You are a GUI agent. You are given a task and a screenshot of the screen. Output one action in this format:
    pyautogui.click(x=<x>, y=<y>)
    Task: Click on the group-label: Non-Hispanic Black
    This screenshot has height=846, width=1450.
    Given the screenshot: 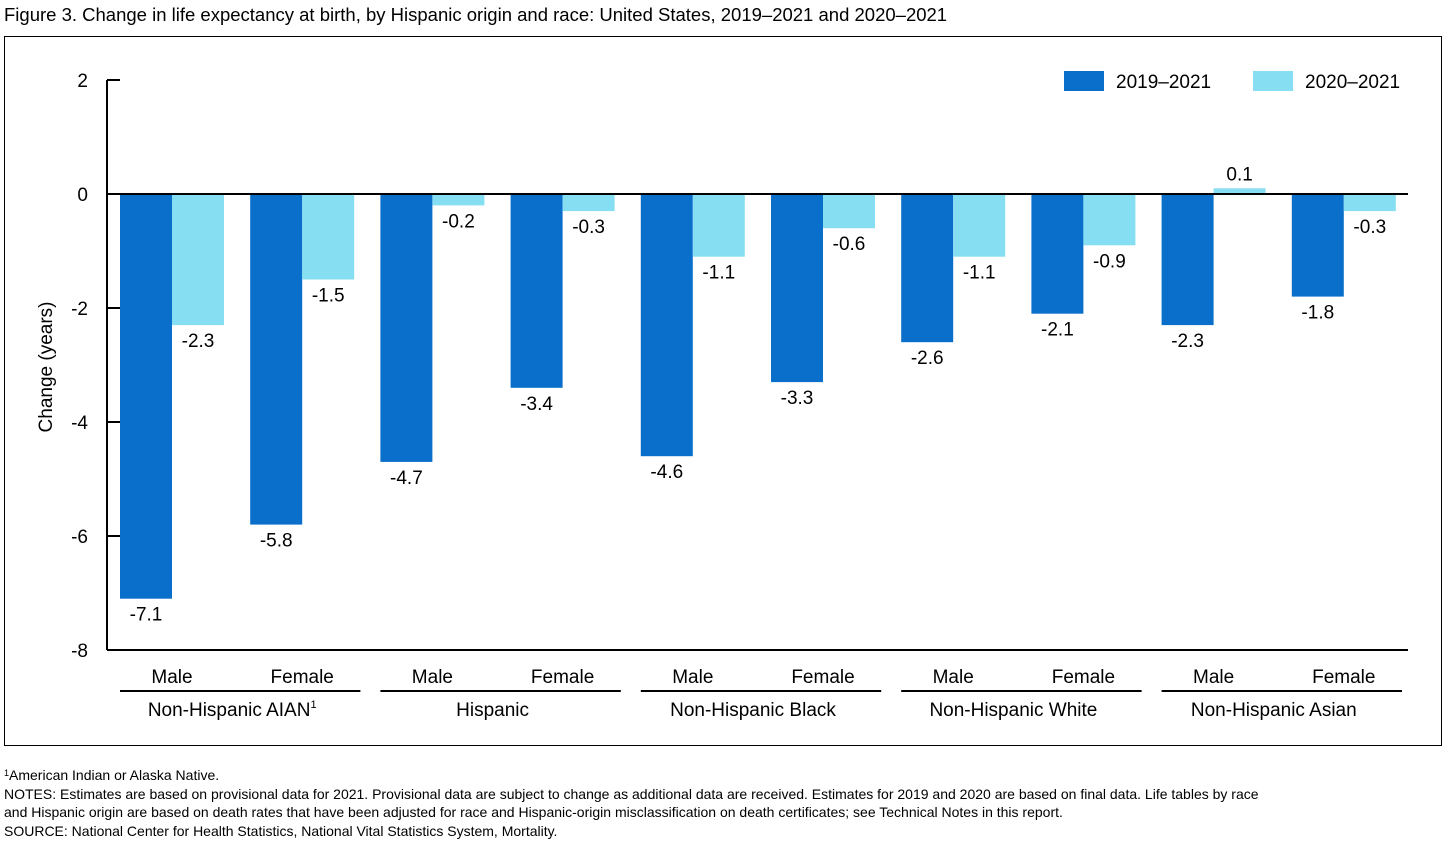 What is the action you would take?
    pyautogui.click(x=753, y=710)
    